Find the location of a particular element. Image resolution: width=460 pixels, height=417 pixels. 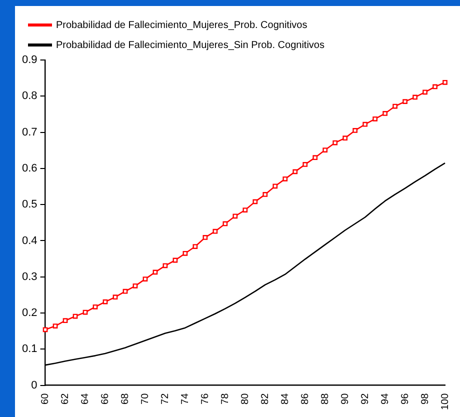

x-tick-label: 96 is located at coordinates (405, 398).